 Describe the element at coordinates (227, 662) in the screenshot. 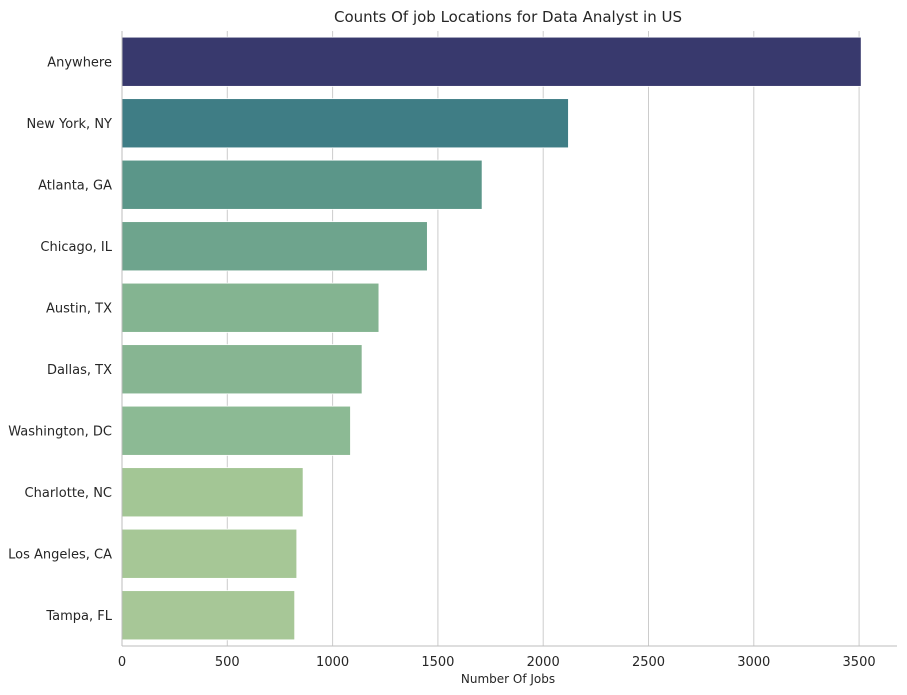

I see `x-tick-label: 500` at that location.